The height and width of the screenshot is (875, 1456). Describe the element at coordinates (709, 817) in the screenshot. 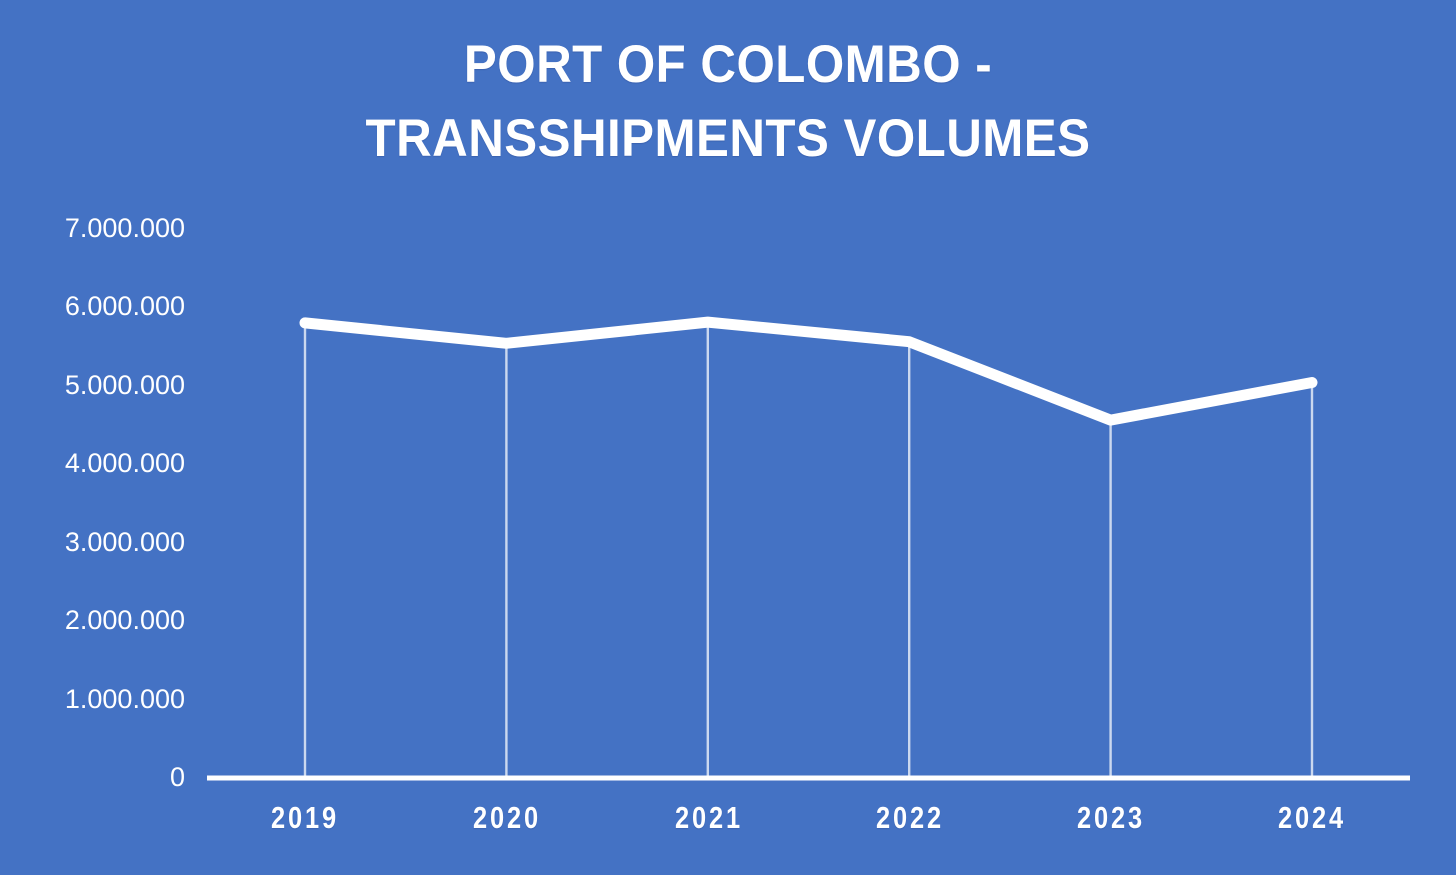

I see `x-tick-label-2021: 2021` at that location.